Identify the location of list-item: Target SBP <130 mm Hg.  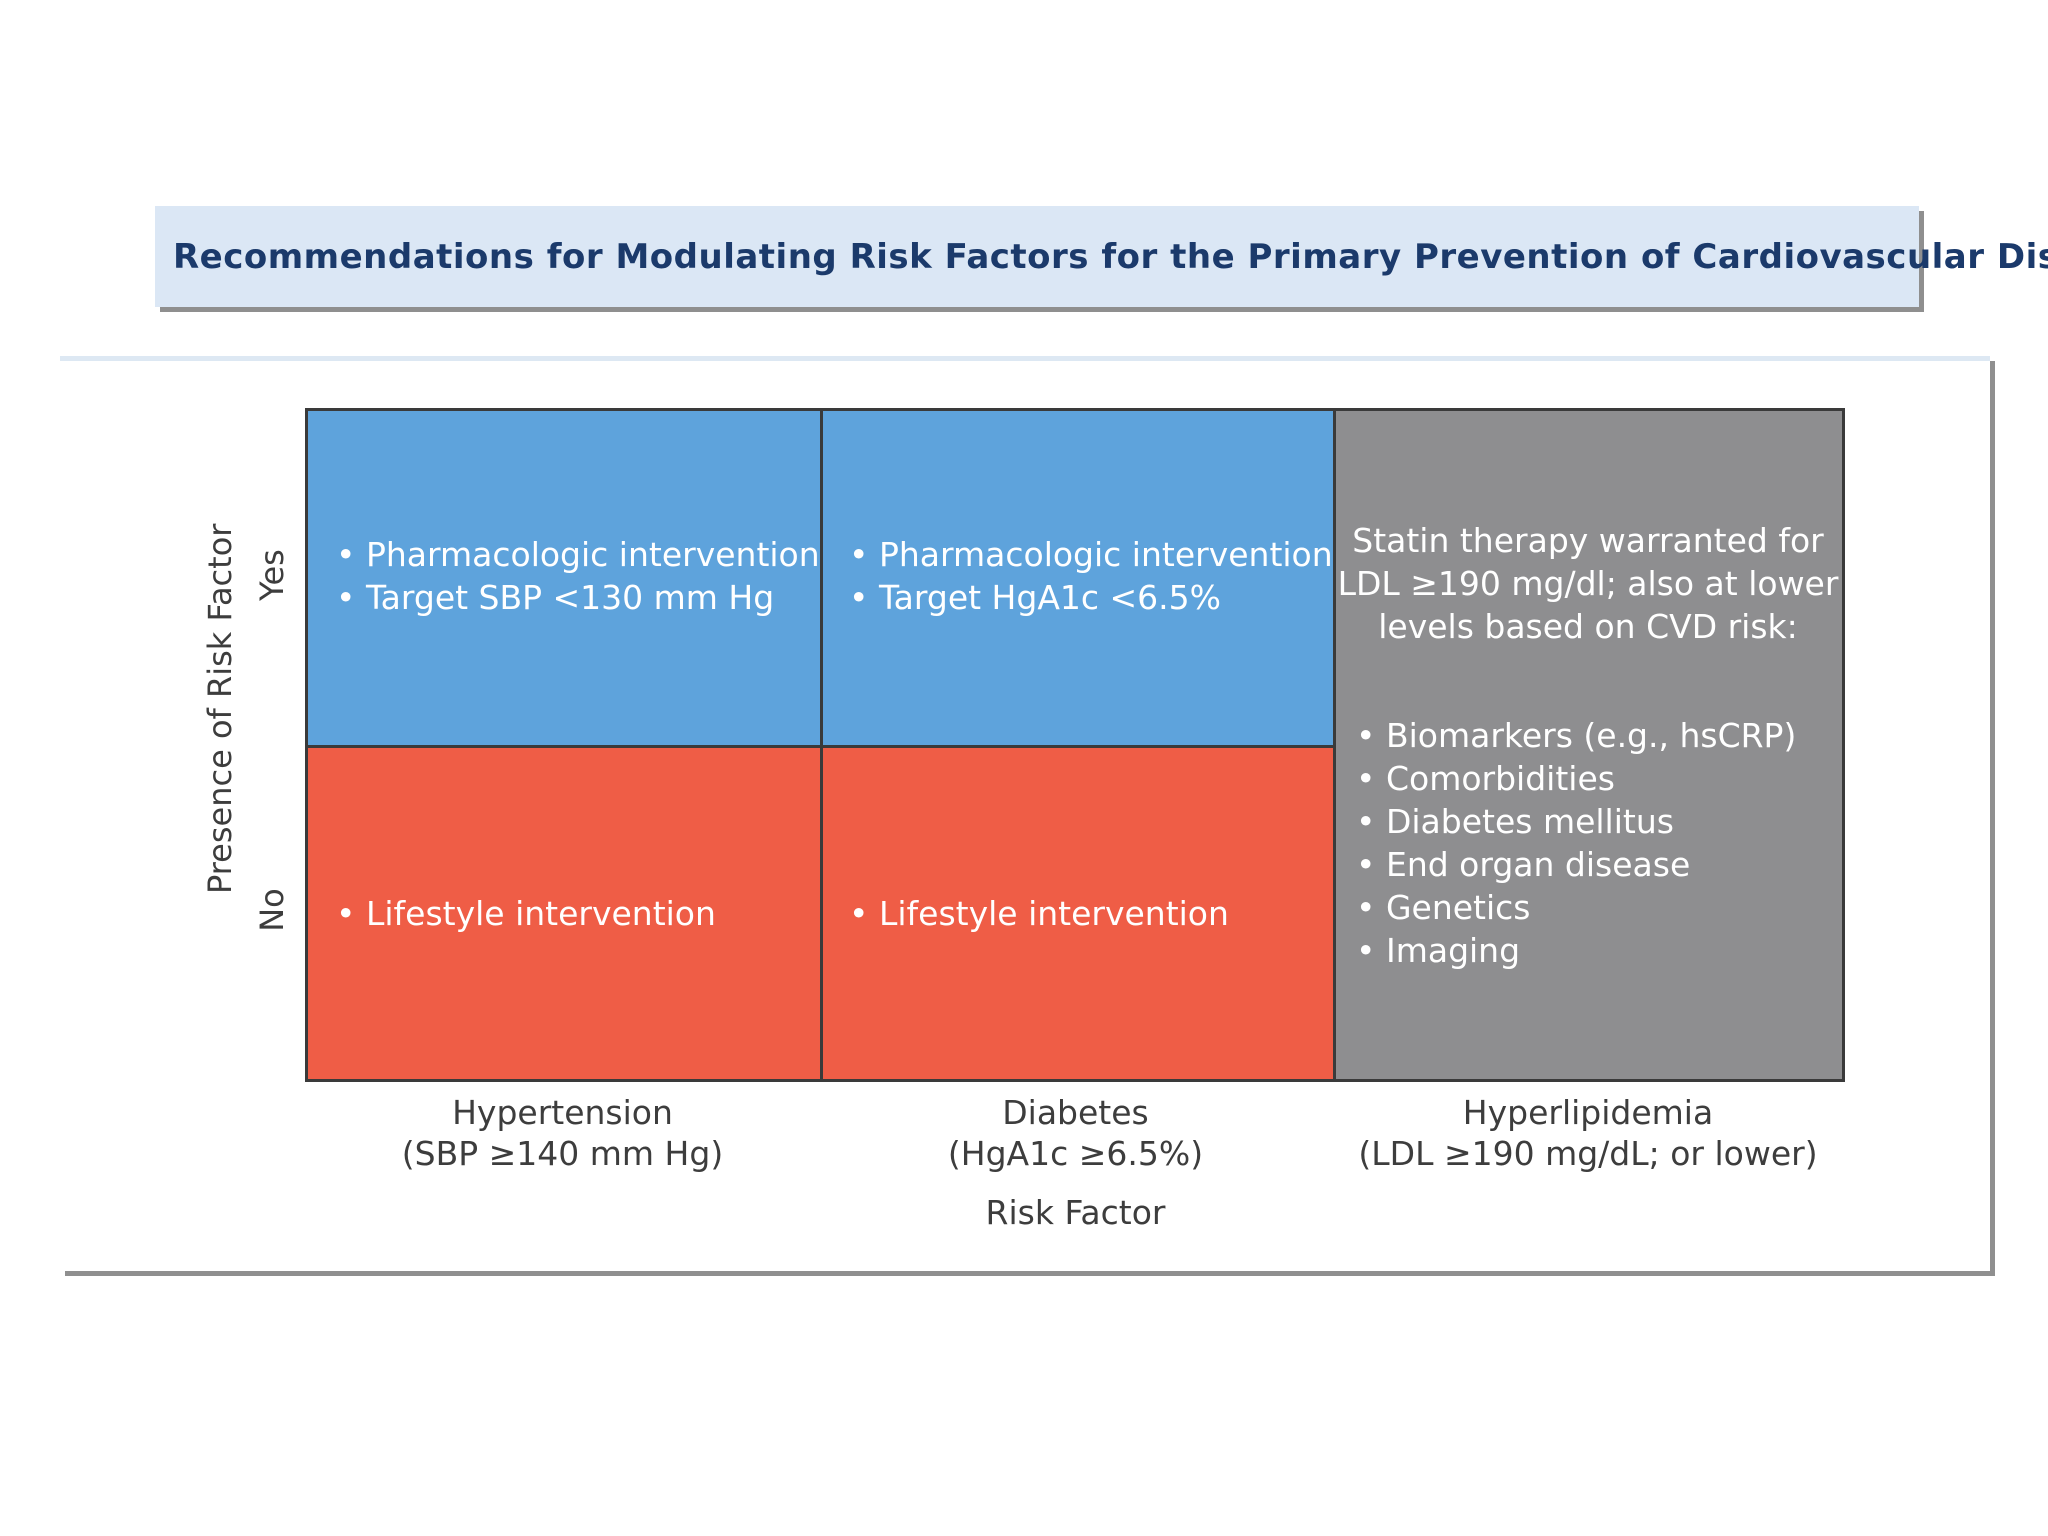
(578, 597).